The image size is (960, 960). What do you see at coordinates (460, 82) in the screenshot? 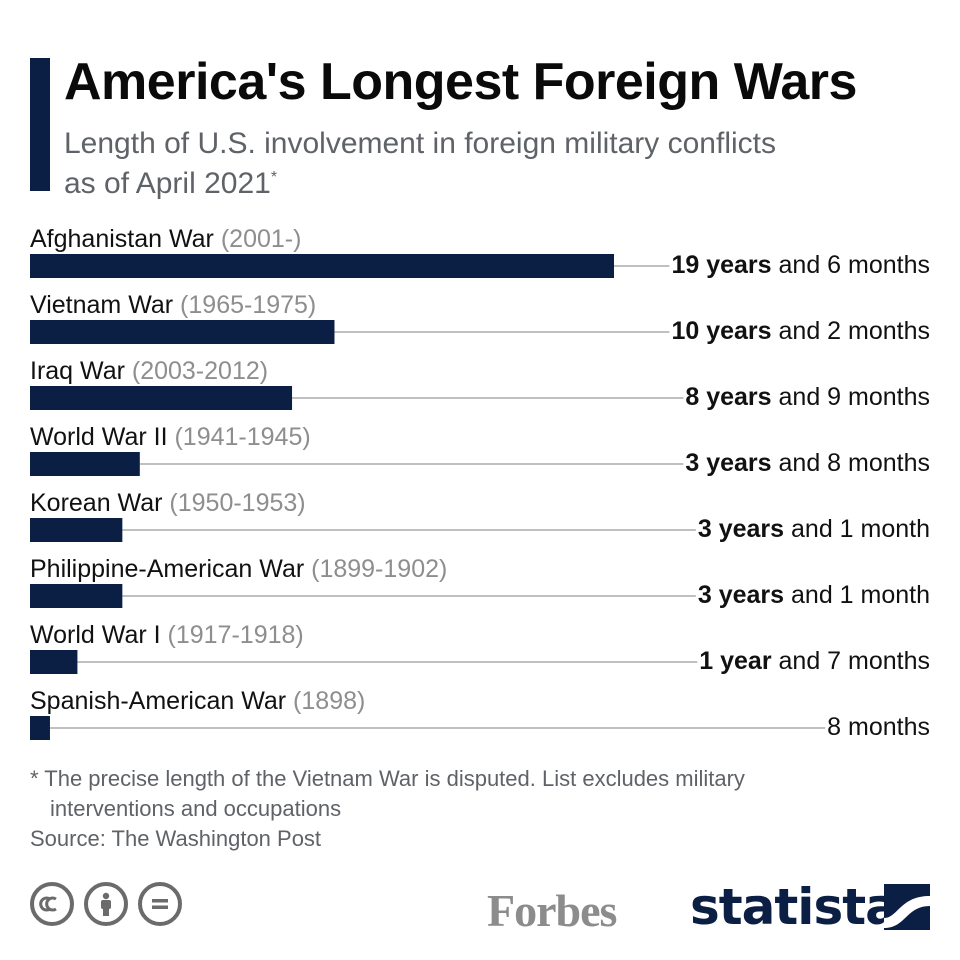
I see `page-title: America's Longest Foreign Wars` at bounding box center [460, 82].